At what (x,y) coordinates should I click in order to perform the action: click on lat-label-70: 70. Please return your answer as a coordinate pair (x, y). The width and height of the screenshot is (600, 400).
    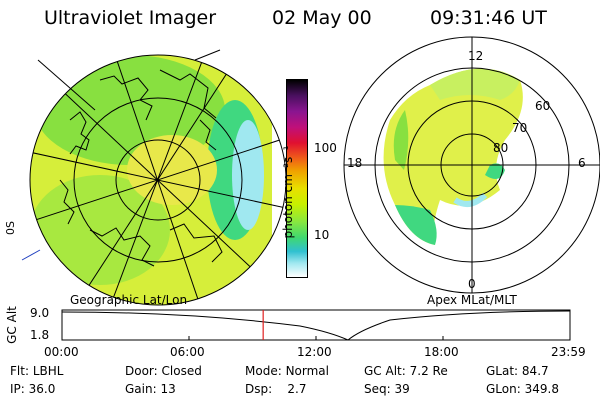
    Looking at the image, I should click on (519, 128).